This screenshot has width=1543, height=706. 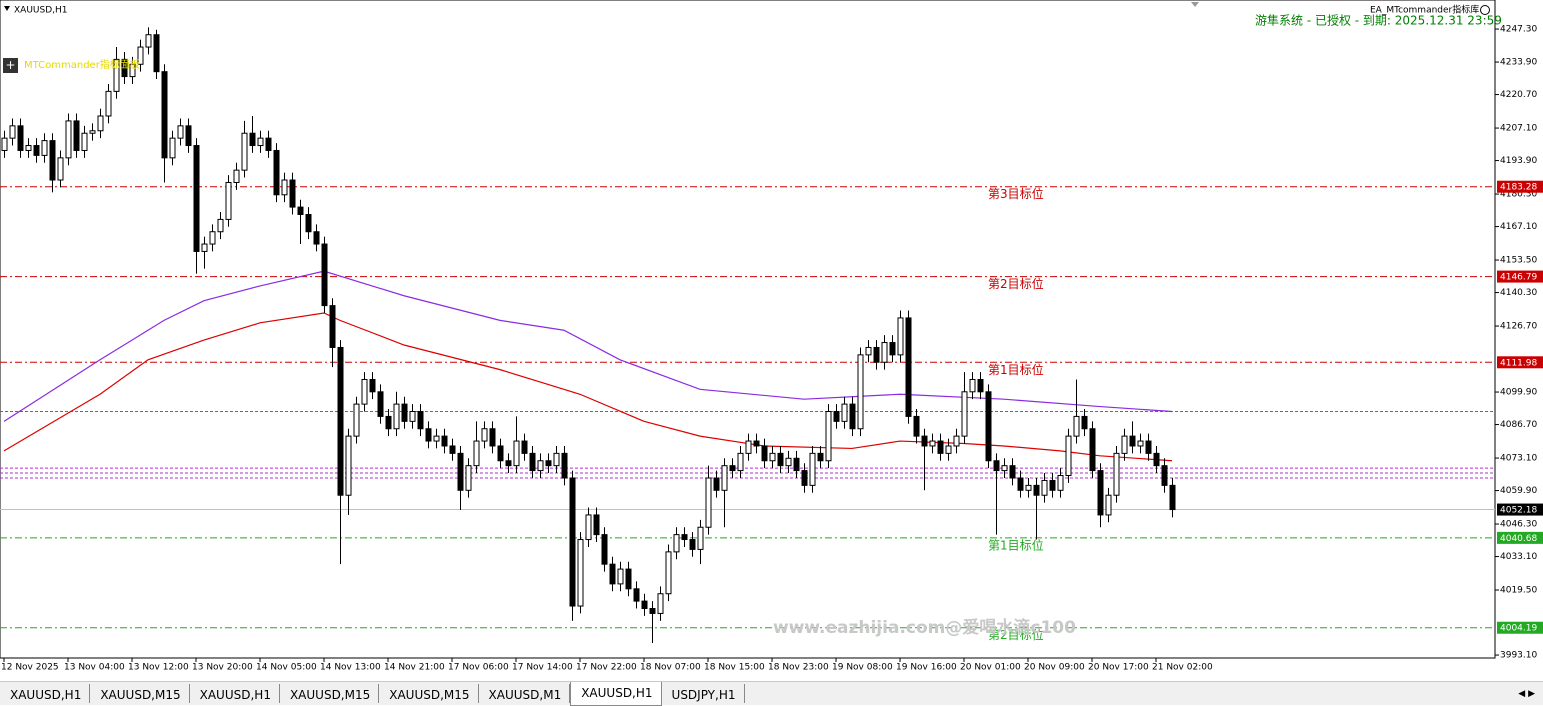 I want to click on y-tick-label: 4126.70, so click(x=1518, y=327).